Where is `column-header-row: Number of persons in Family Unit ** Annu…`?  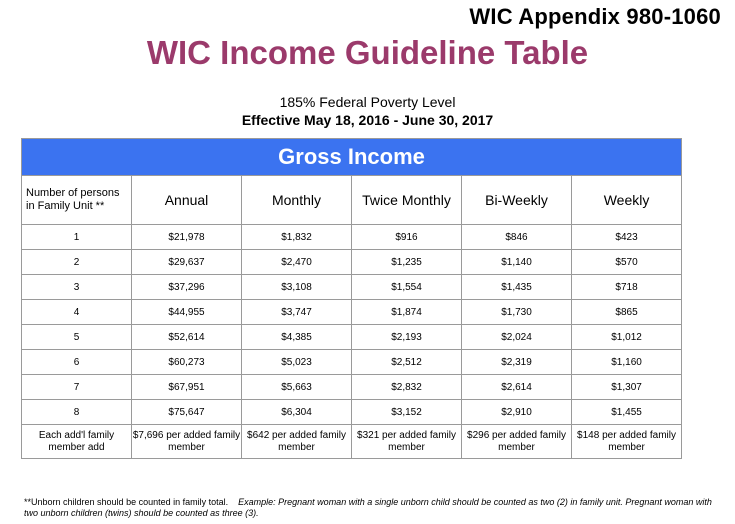
column-header-row: Number of persons in Family Unit ** Annu… is located at coordinates (352, 200).